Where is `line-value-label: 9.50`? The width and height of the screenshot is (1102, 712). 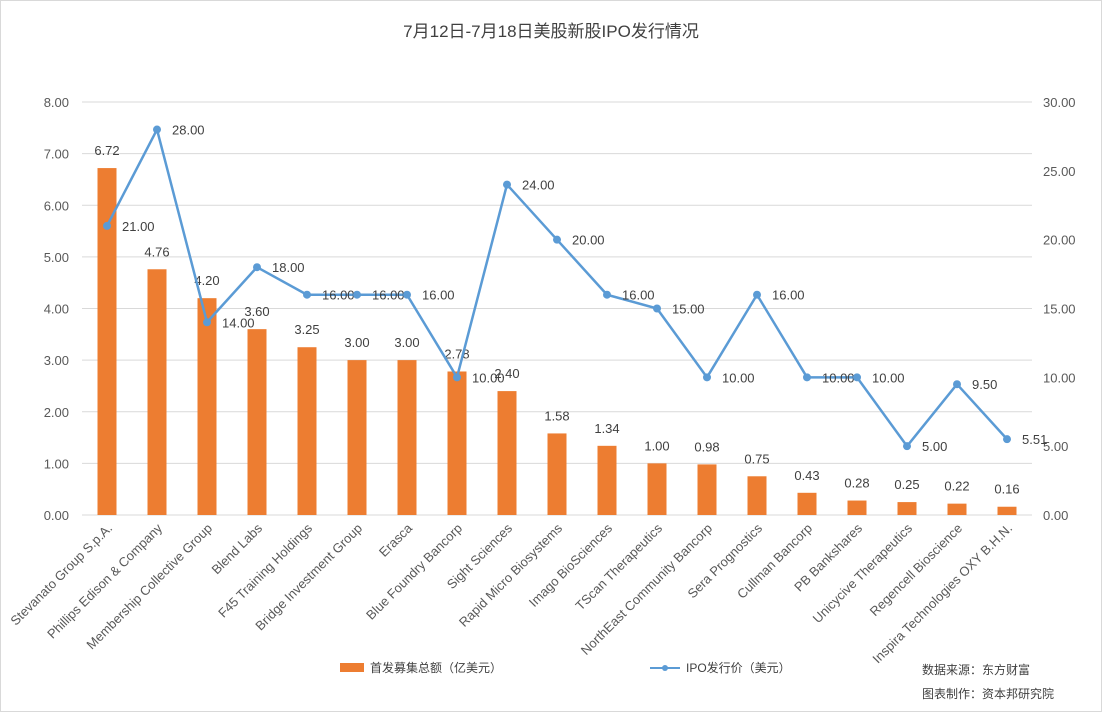
line-value-label: 9.50 is located at coordinates (984, 384).